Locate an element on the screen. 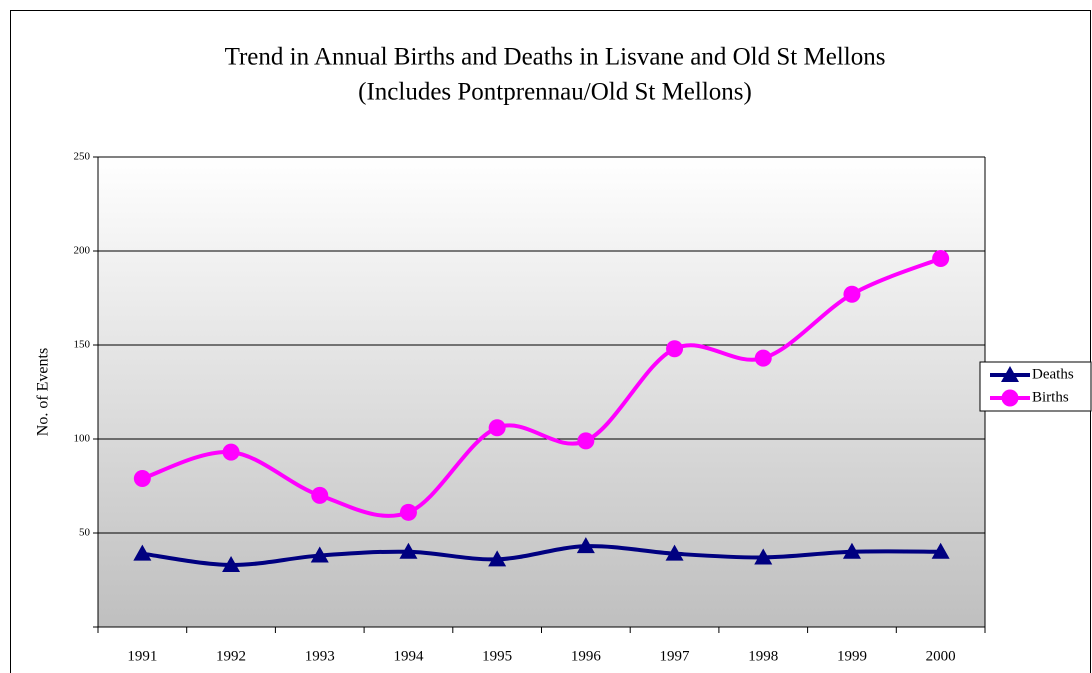  y-tick-label: 250 is located at coordinates (82, 157).